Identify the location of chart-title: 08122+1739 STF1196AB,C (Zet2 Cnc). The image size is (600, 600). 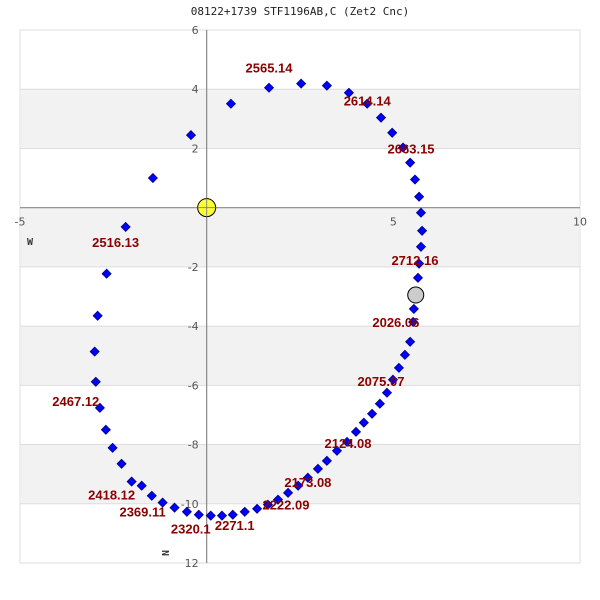
(300, 11).